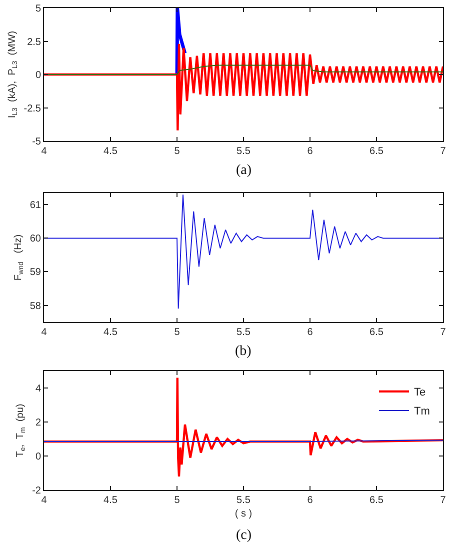 The height and width of the screenshot is (552, 452). I want to click on y-tick-label: 60, so click(36, 239).